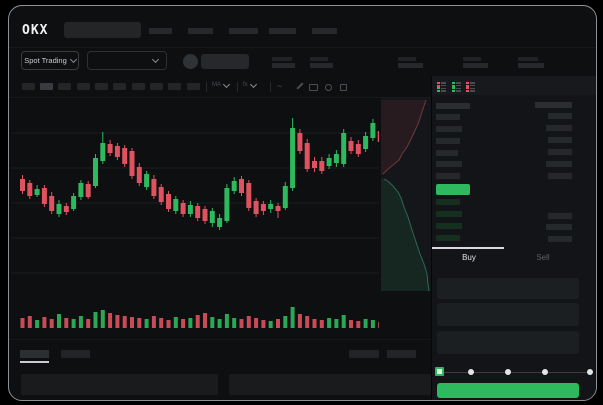  What do you see at coordinates (302, 62) in the screenshot?
I see `market-header: Spot Trading` at bounding box center [302, 62].